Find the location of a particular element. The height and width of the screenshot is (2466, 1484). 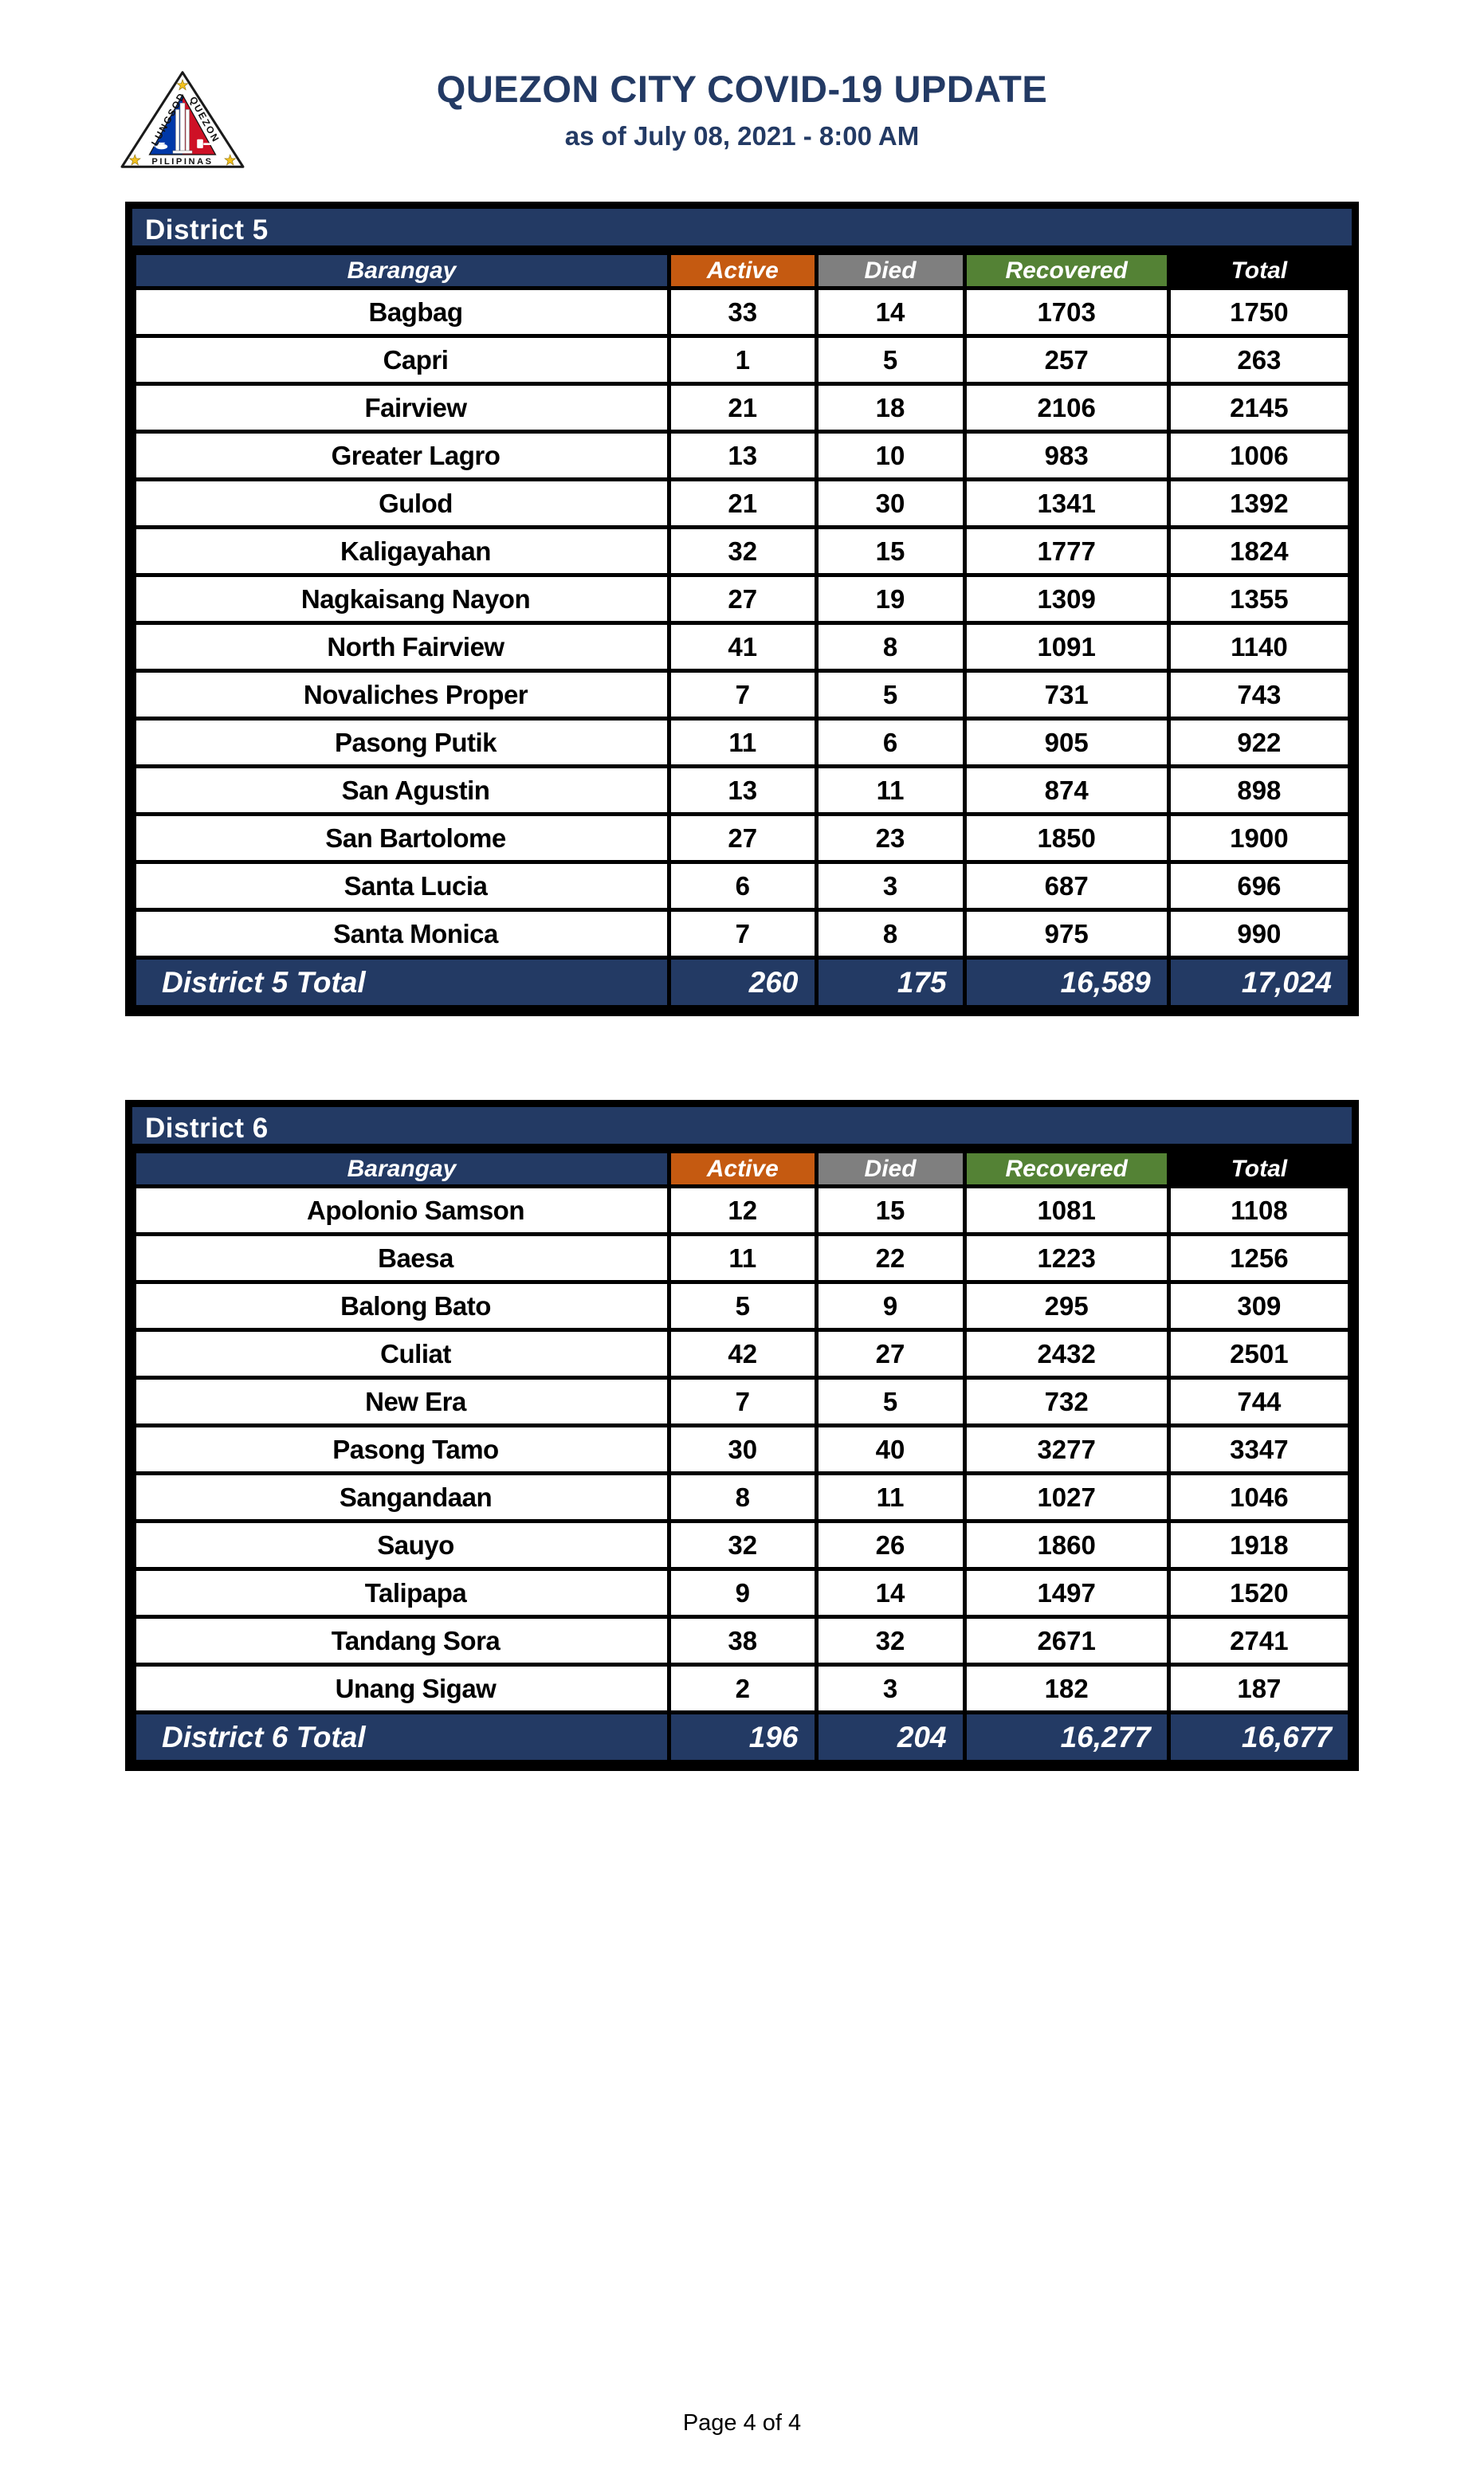

barangay-row: North Fairview 41 8 1091 1140 is located at coordinates (742, 647).